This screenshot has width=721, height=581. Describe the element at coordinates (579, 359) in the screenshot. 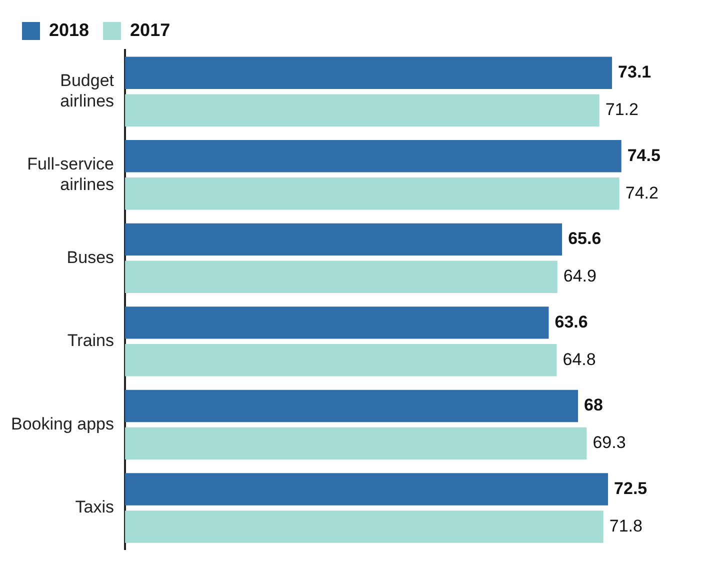

I see `data-label: 64.8` at that location.